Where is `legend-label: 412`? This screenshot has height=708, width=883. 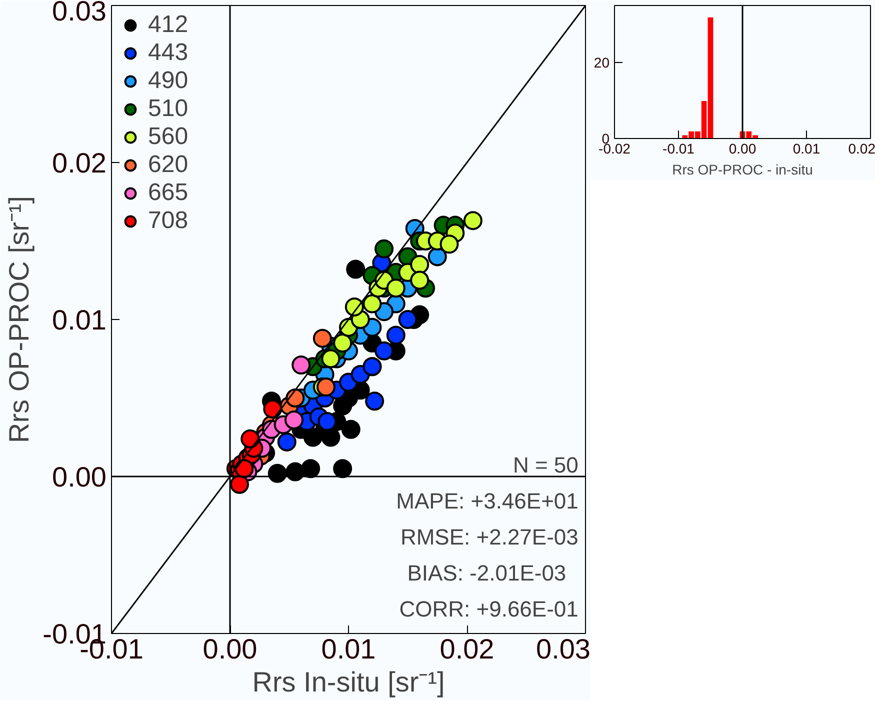 legend-label: 412 is located at coordinates (168, 25).